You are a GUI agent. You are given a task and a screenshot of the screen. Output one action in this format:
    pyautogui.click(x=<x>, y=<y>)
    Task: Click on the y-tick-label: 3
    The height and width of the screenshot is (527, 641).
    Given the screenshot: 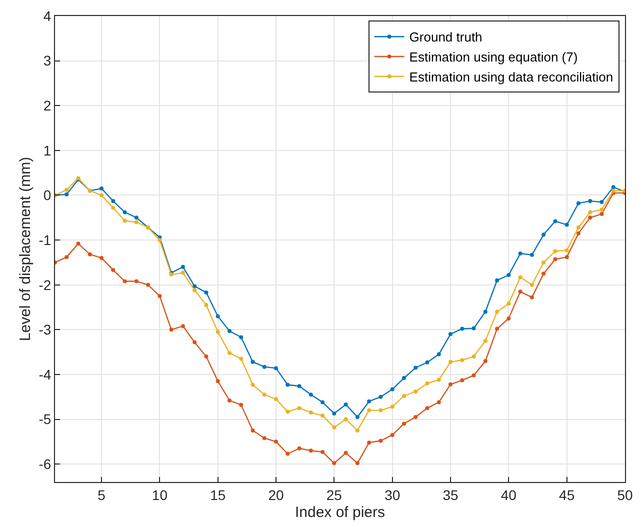 What is the action you would take?
    pyautogui.click(x=47, y=60)
    